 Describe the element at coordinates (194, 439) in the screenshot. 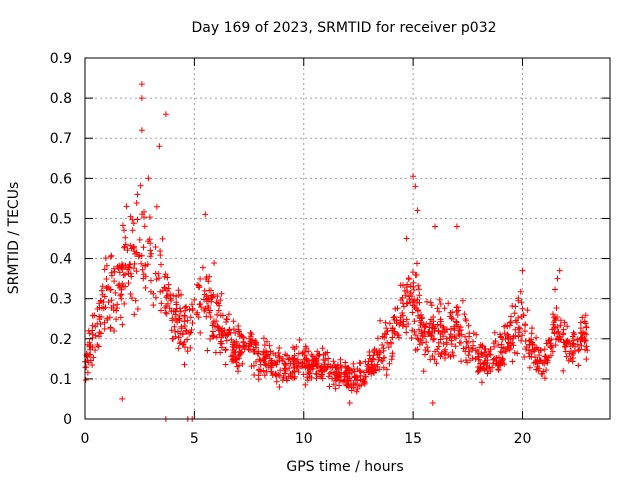

I see `x-tick-label: 5` at that location.